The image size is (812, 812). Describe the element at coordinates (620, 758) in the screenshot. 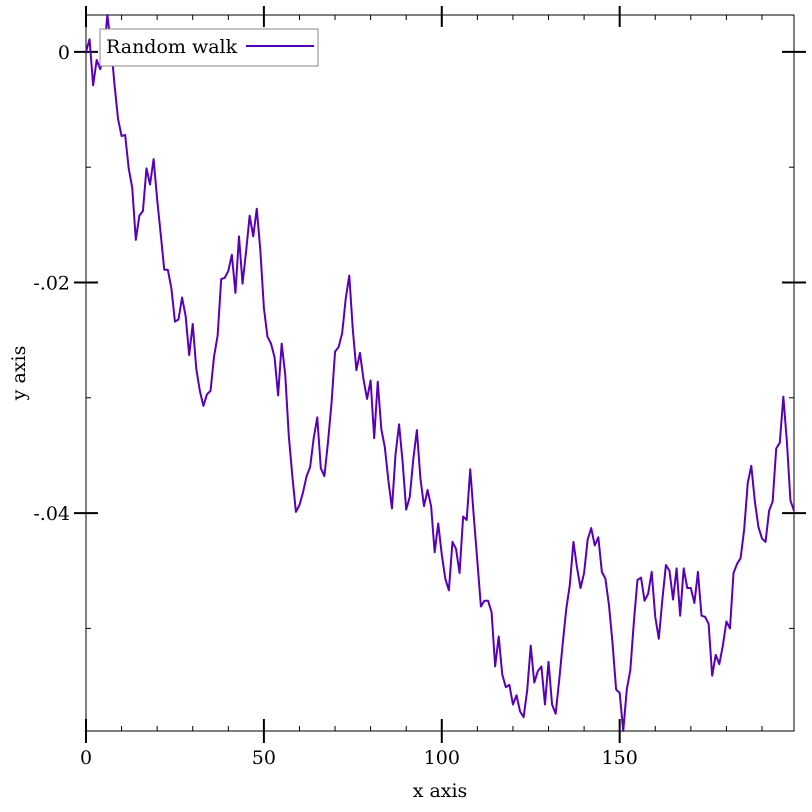

I see `x-tick-label: 150` at that location.